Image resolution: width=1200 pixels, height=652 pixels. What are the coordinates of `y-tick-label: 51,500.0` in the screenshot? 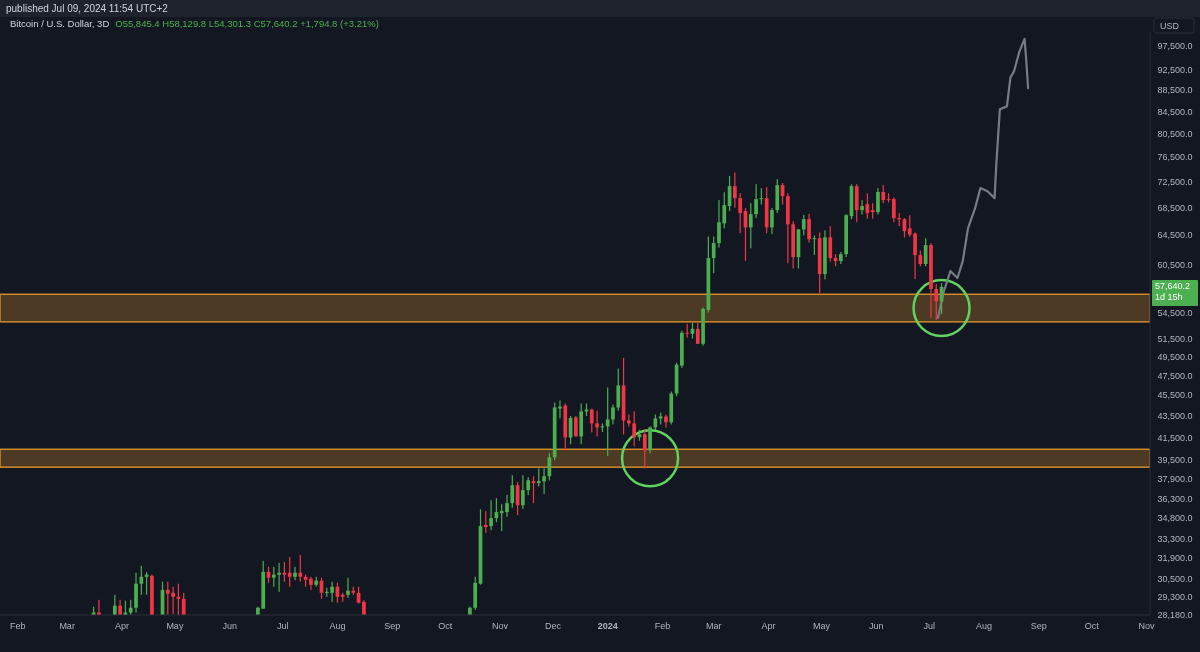 It's located at (1175, 338).